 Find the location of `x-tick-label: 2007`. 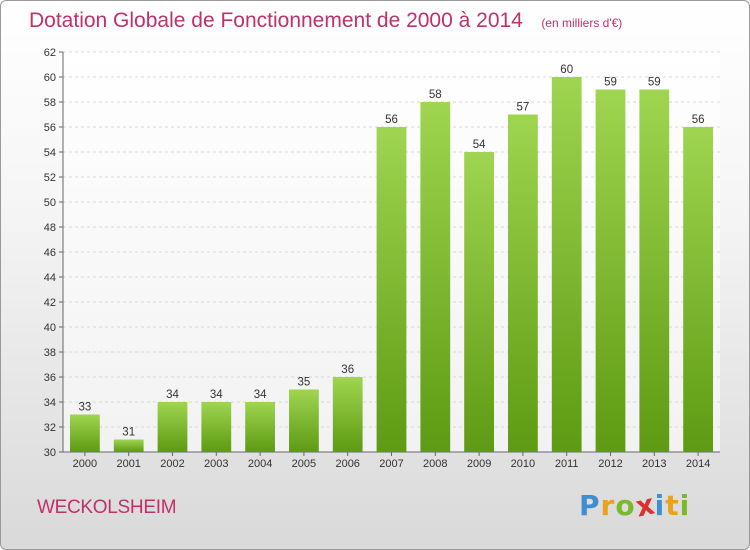

x-tick-label: 2007 is located at coordinates (391, 464).